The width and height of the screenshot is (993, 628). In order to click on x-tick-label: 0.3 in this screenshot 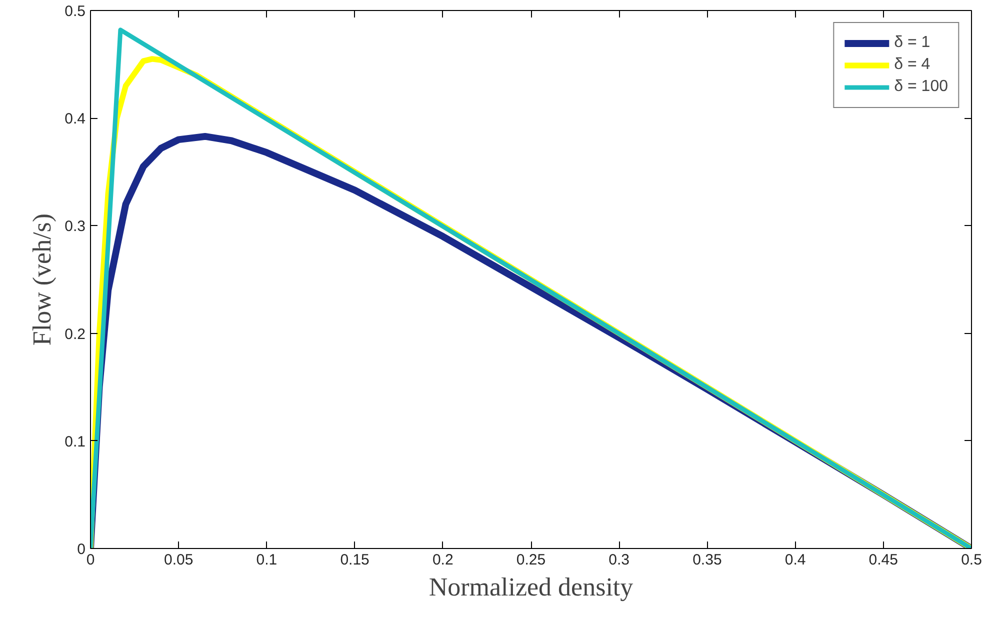, I will do `click(619, 560)`.